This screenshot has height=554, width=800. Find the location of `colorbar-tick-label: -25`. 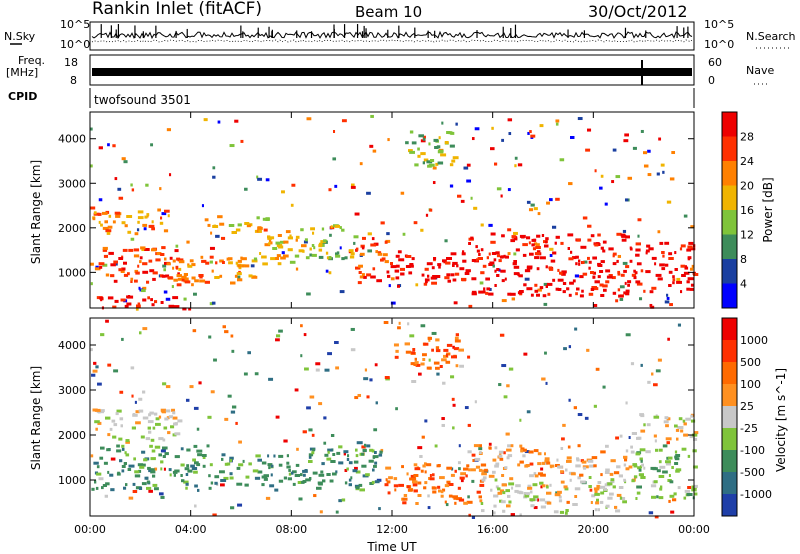

colorbar-tick-label: -25 is located at coordinates (749, 428).